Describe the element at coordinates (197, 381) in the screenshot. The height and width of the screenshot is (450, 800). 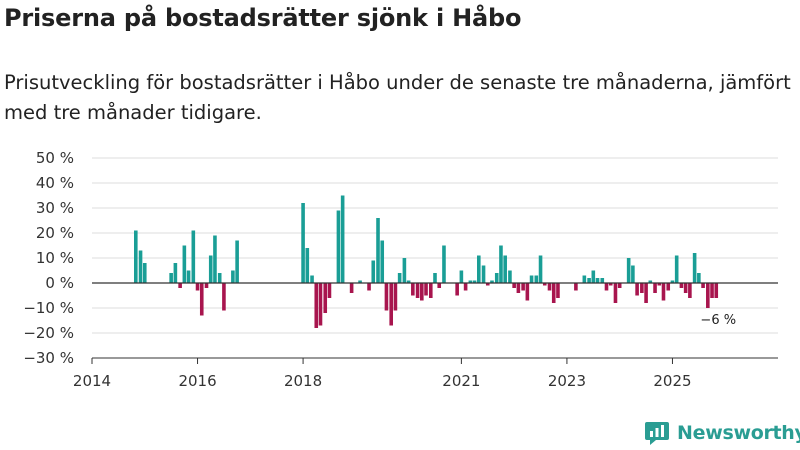
I see `x-tick-label: 2016` at that location.